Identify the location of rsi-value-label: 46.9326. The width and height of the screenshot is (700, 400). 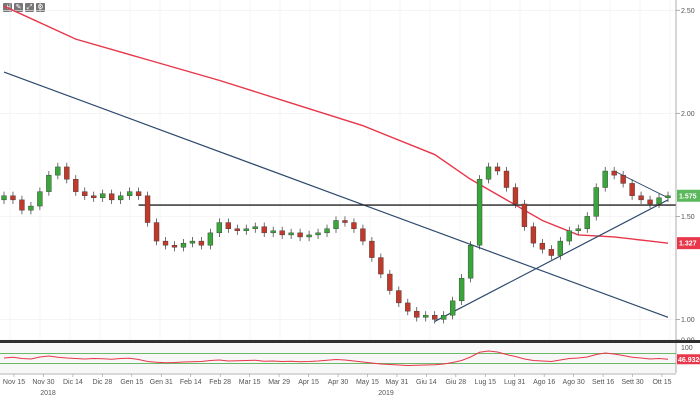
(689, 360).